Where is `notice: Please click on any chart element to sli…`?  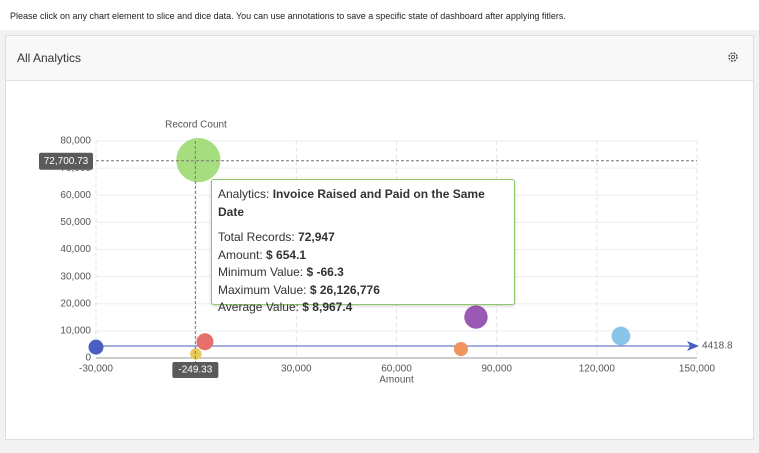 notice: Please click on any chart element to sli… is located at coordinates (379, 15).